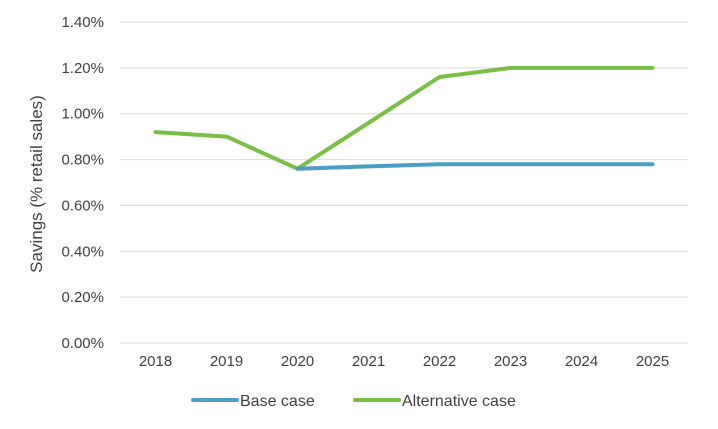 This screenshot has width=718, height=429. What do you see at coordinates (36, 184) in the screenshot?
I see `y-axis-label: Savings (% retail sales)` at bounding box center [36, 184].